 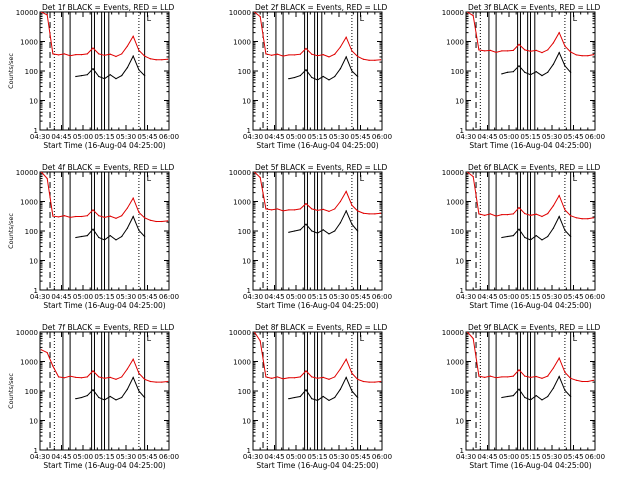 What do you see at coordinates (126, 297) in the screenshot?
I see `x-tick-label: 05:30` at bounding box center [126, 297].